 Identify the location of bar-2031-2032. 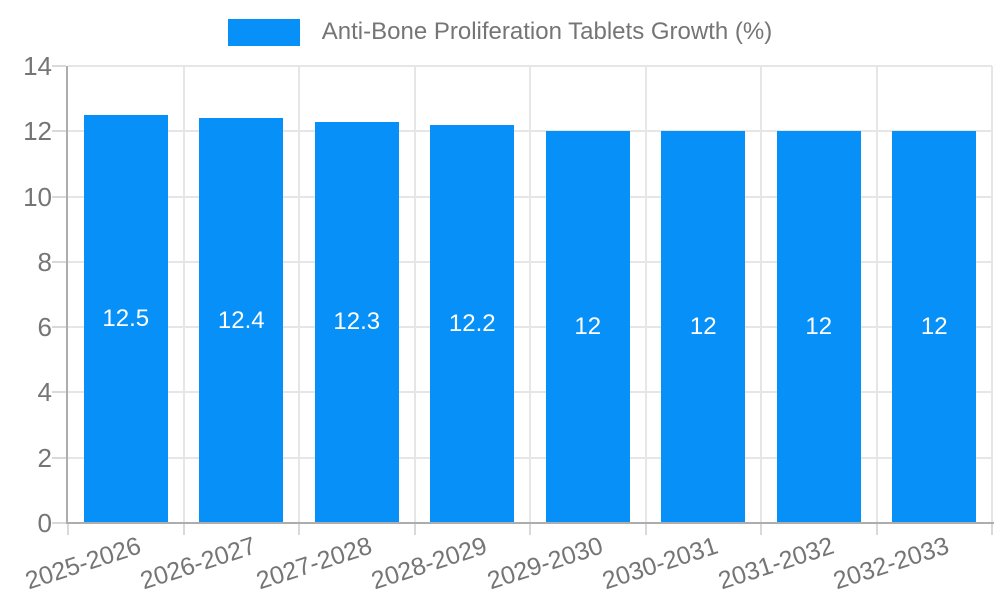
(818, 327).